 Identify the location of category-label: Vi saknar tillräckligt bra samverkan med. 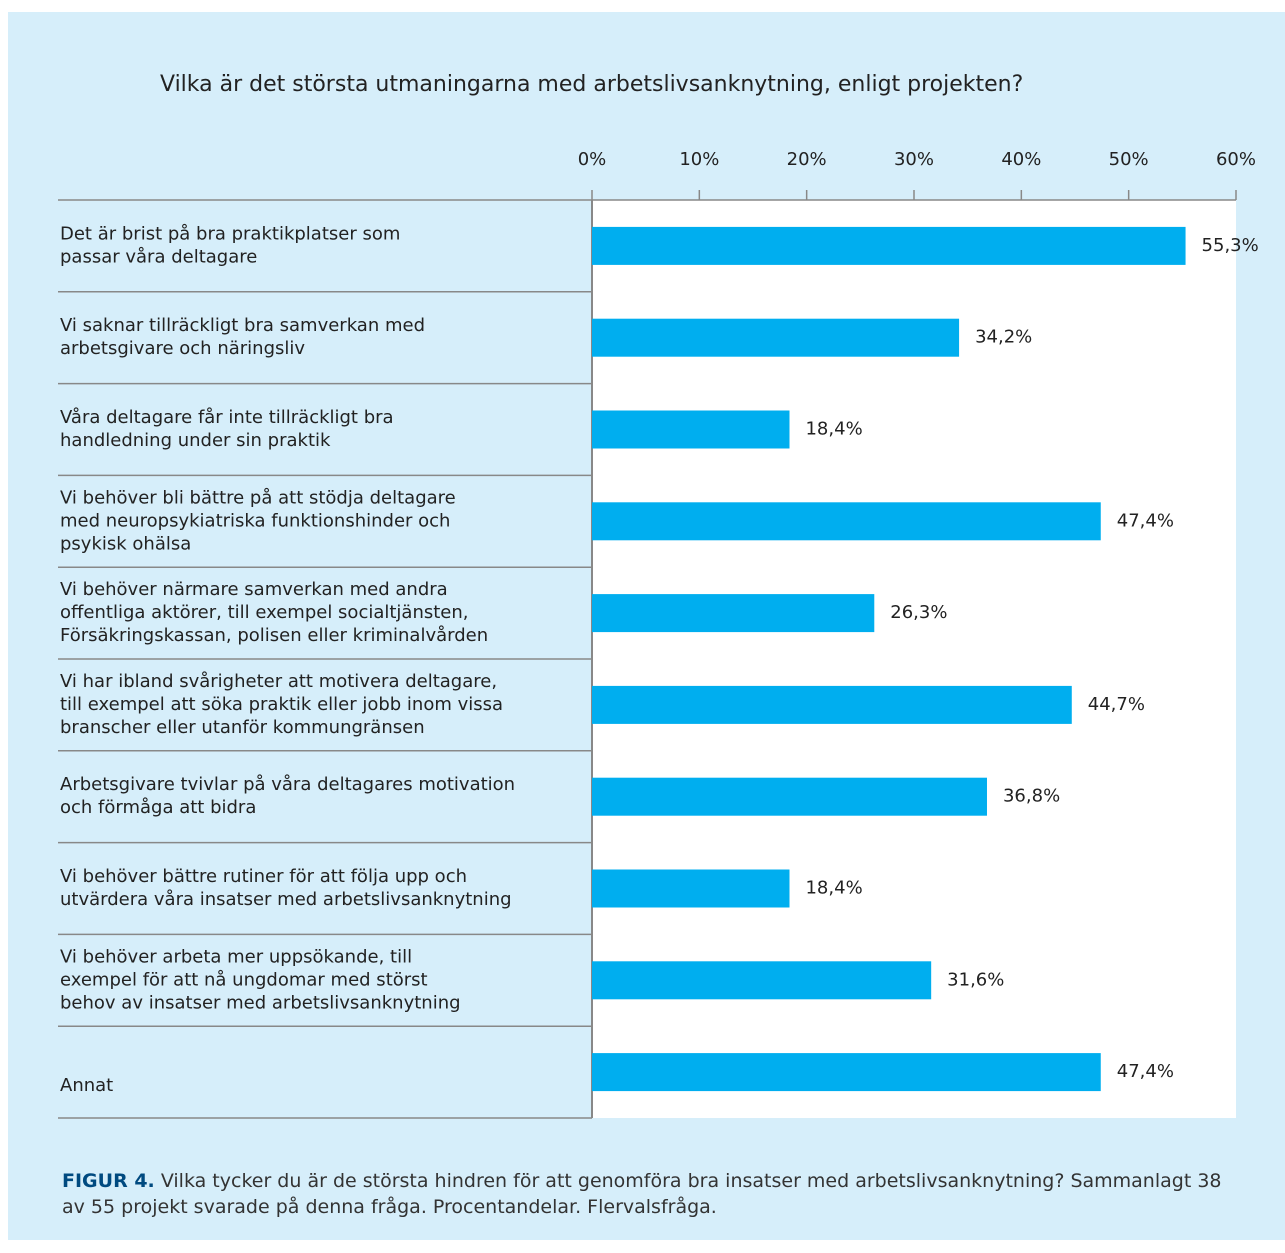
(242, 325).